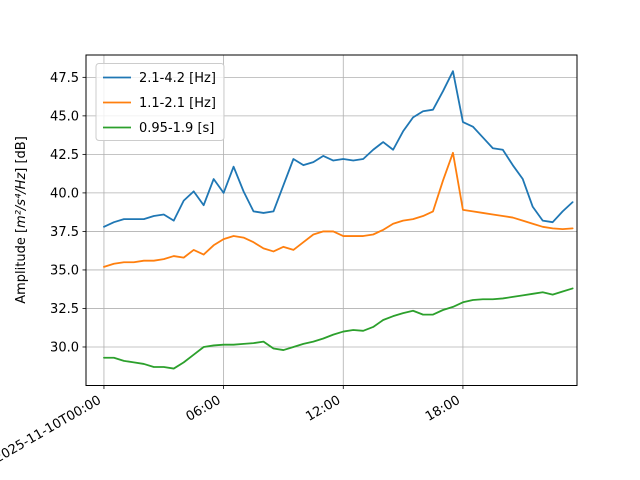  I want to click on y-tick-label: 42.5, so click(64, 155).